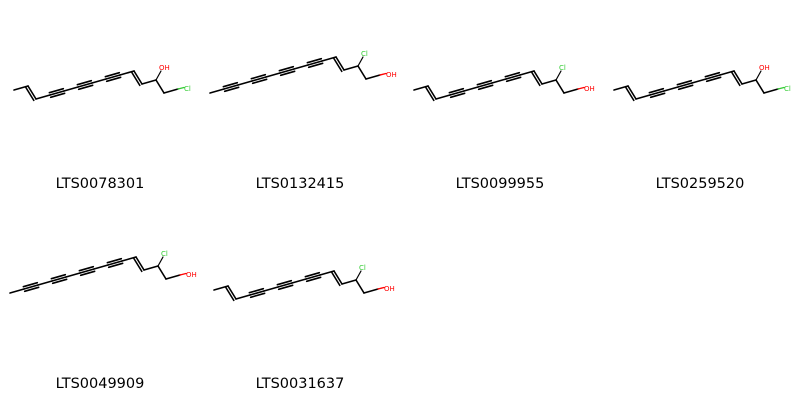 The width and height of the screenshot is (800, 400). I want to click on molecule-cell: OH Cl LTS0259520, so click(700, 100).